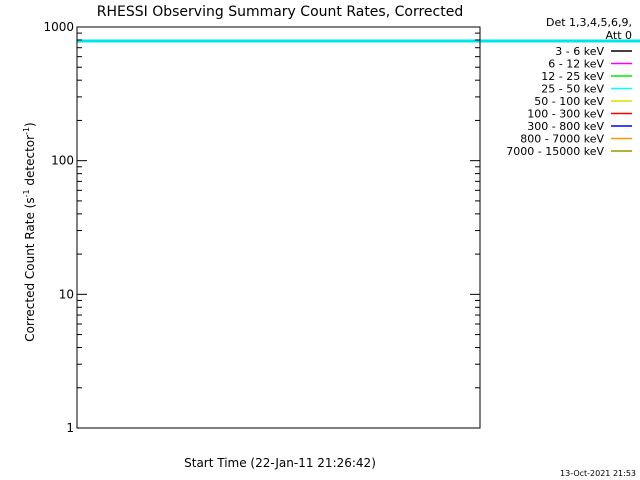 This screenshot has width=640, height=480. What do you see at coordinates (555, 151) in the screenshot?
I see `legend-entry-label: 7000 - 15000 keV` at bounding box center [555, 151].